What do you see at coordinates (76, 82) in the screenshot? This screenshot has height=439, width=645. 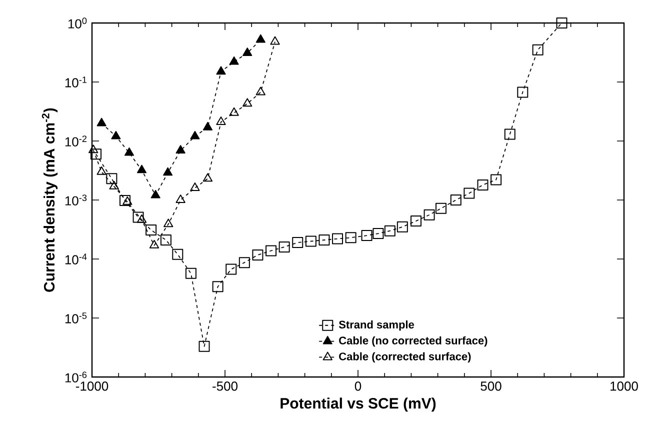 I see `y-tick-label: 10$^{-1}$` at bounding box center [76, 82].